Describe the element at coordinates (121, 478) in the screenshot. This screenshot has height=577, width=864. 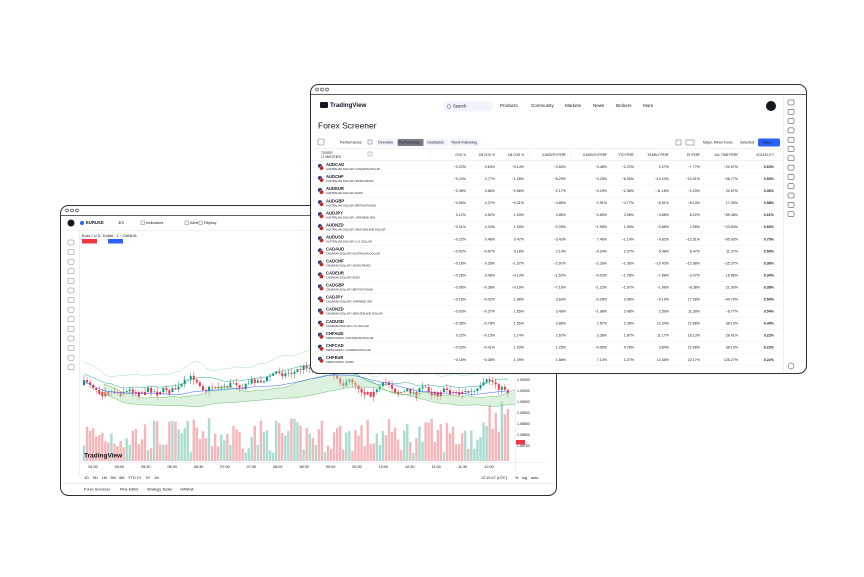
I see `range-button: 6M` at that location.